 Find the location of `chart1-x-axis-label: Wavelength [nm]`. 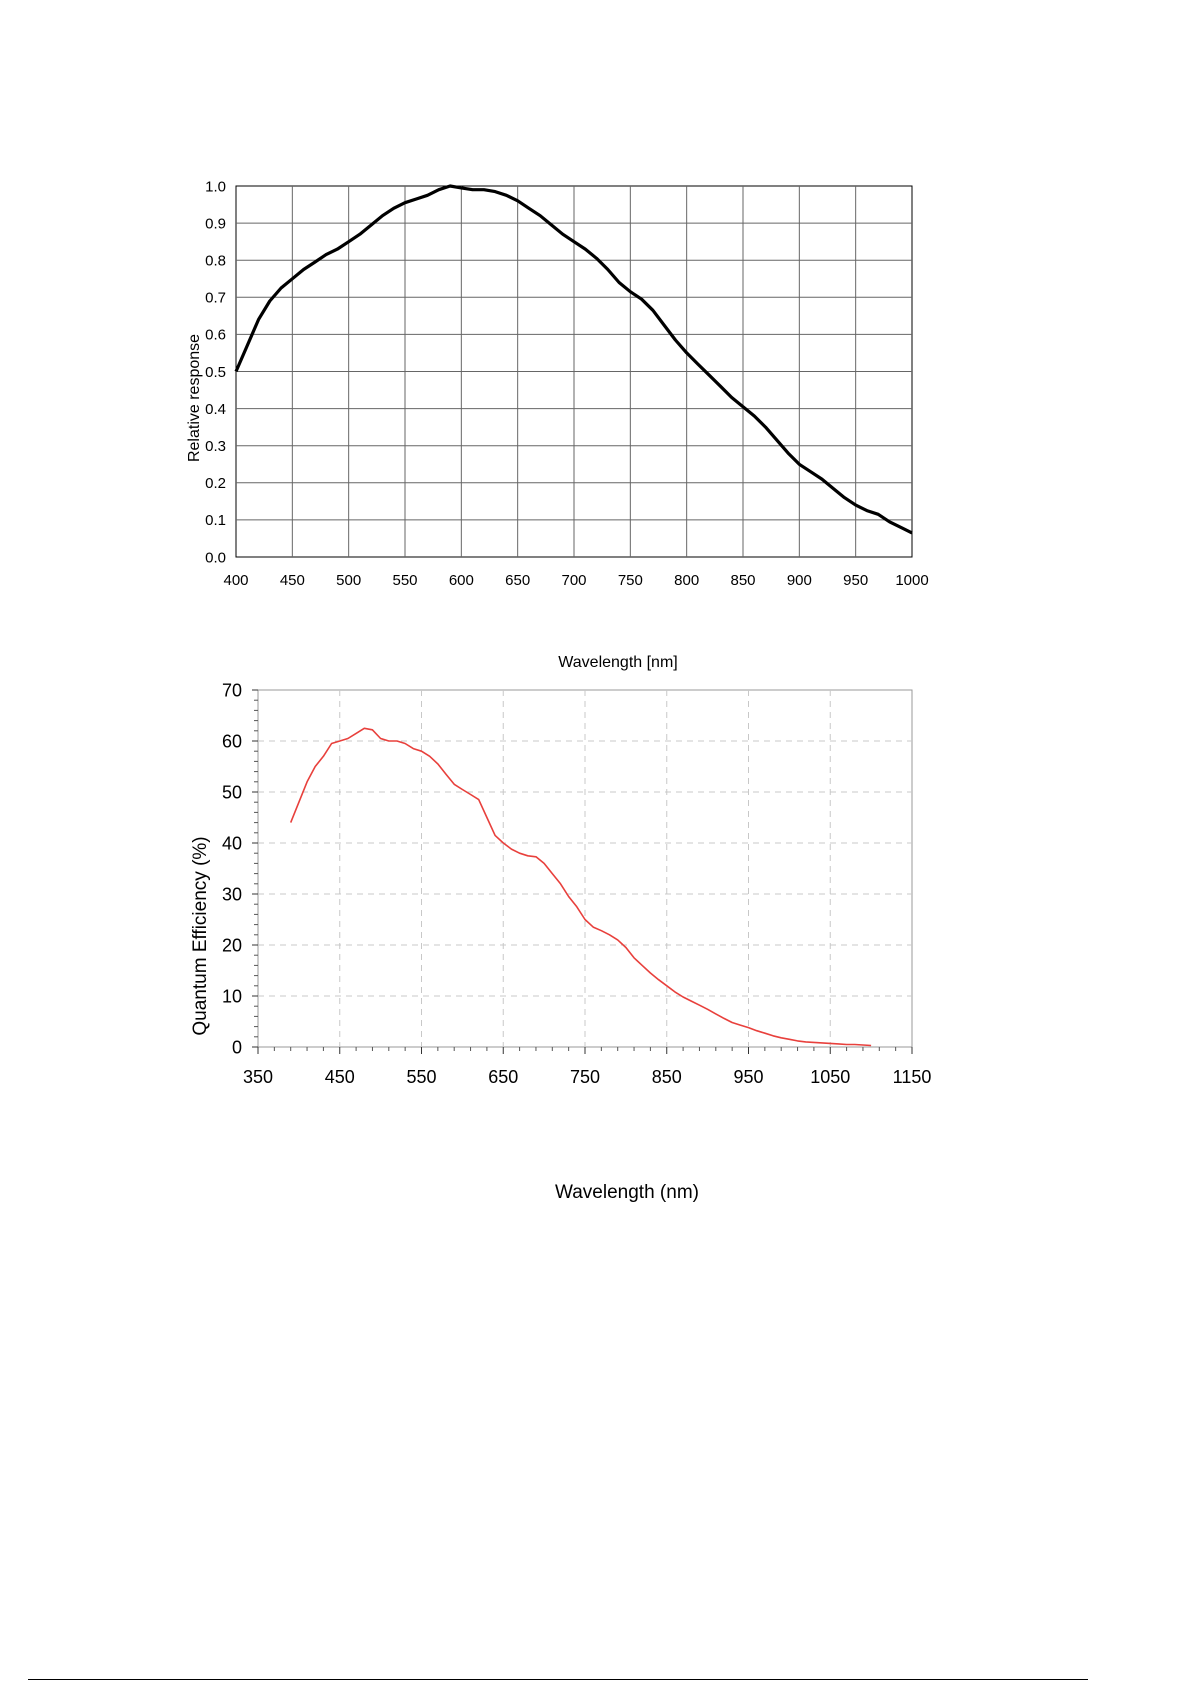

chart1-x-axis-label: Wavelength [nm] is located at coordinates (617, 662).